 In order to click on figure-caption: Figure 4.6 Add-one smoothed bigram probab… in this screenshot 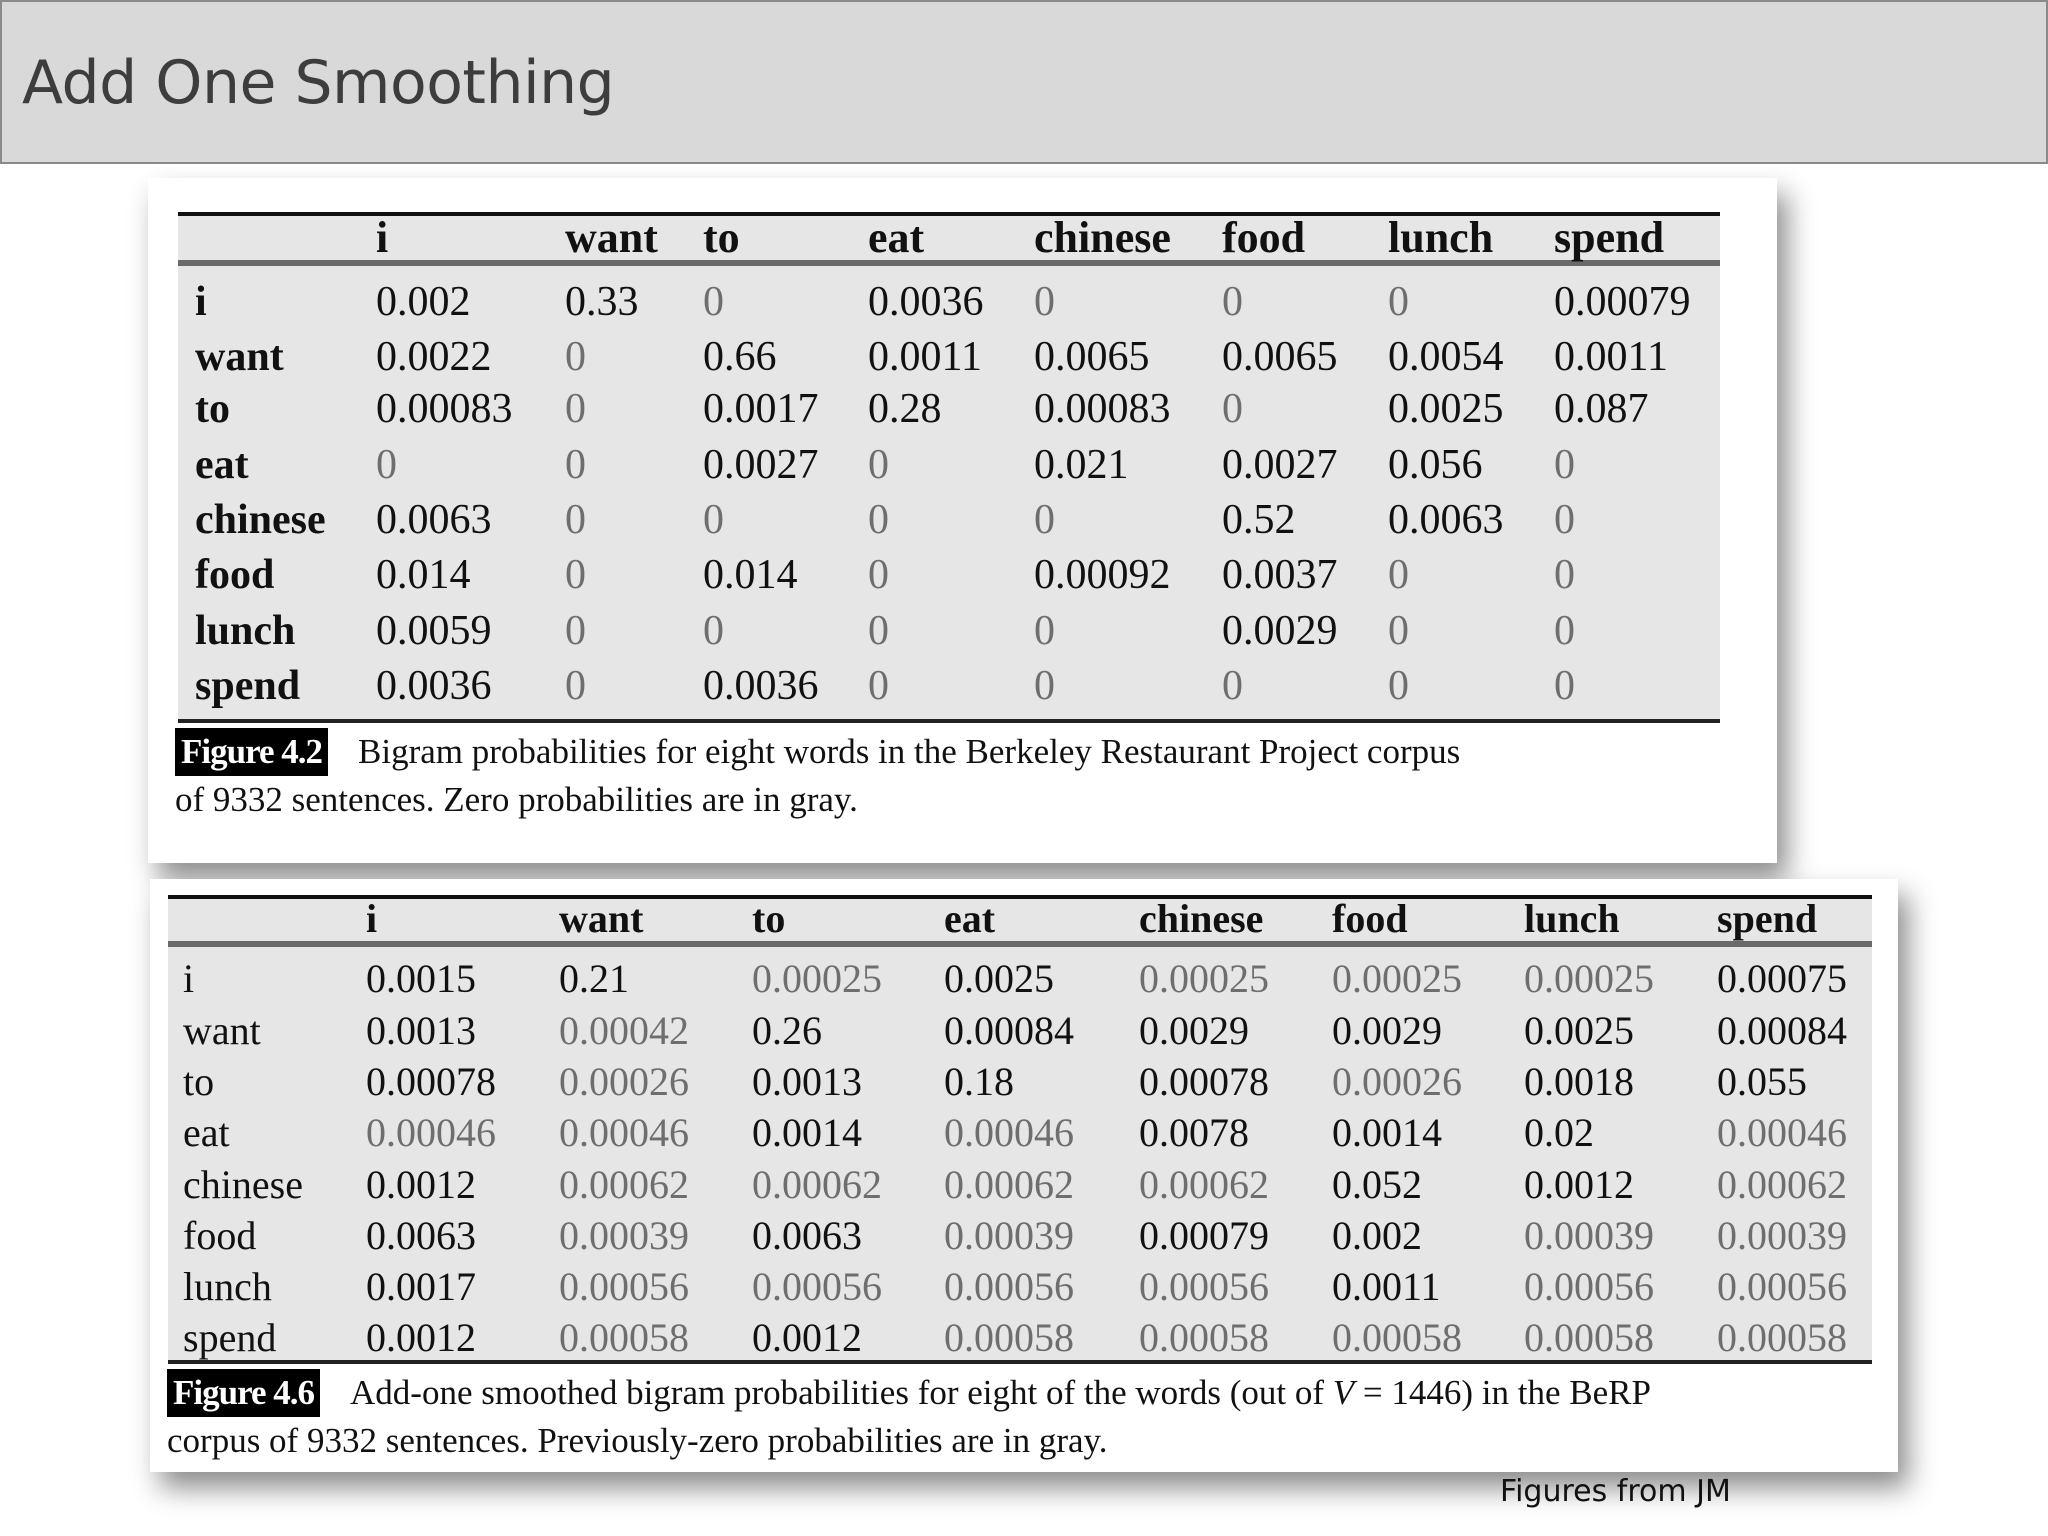, I will do `click(1022, 1417)`.